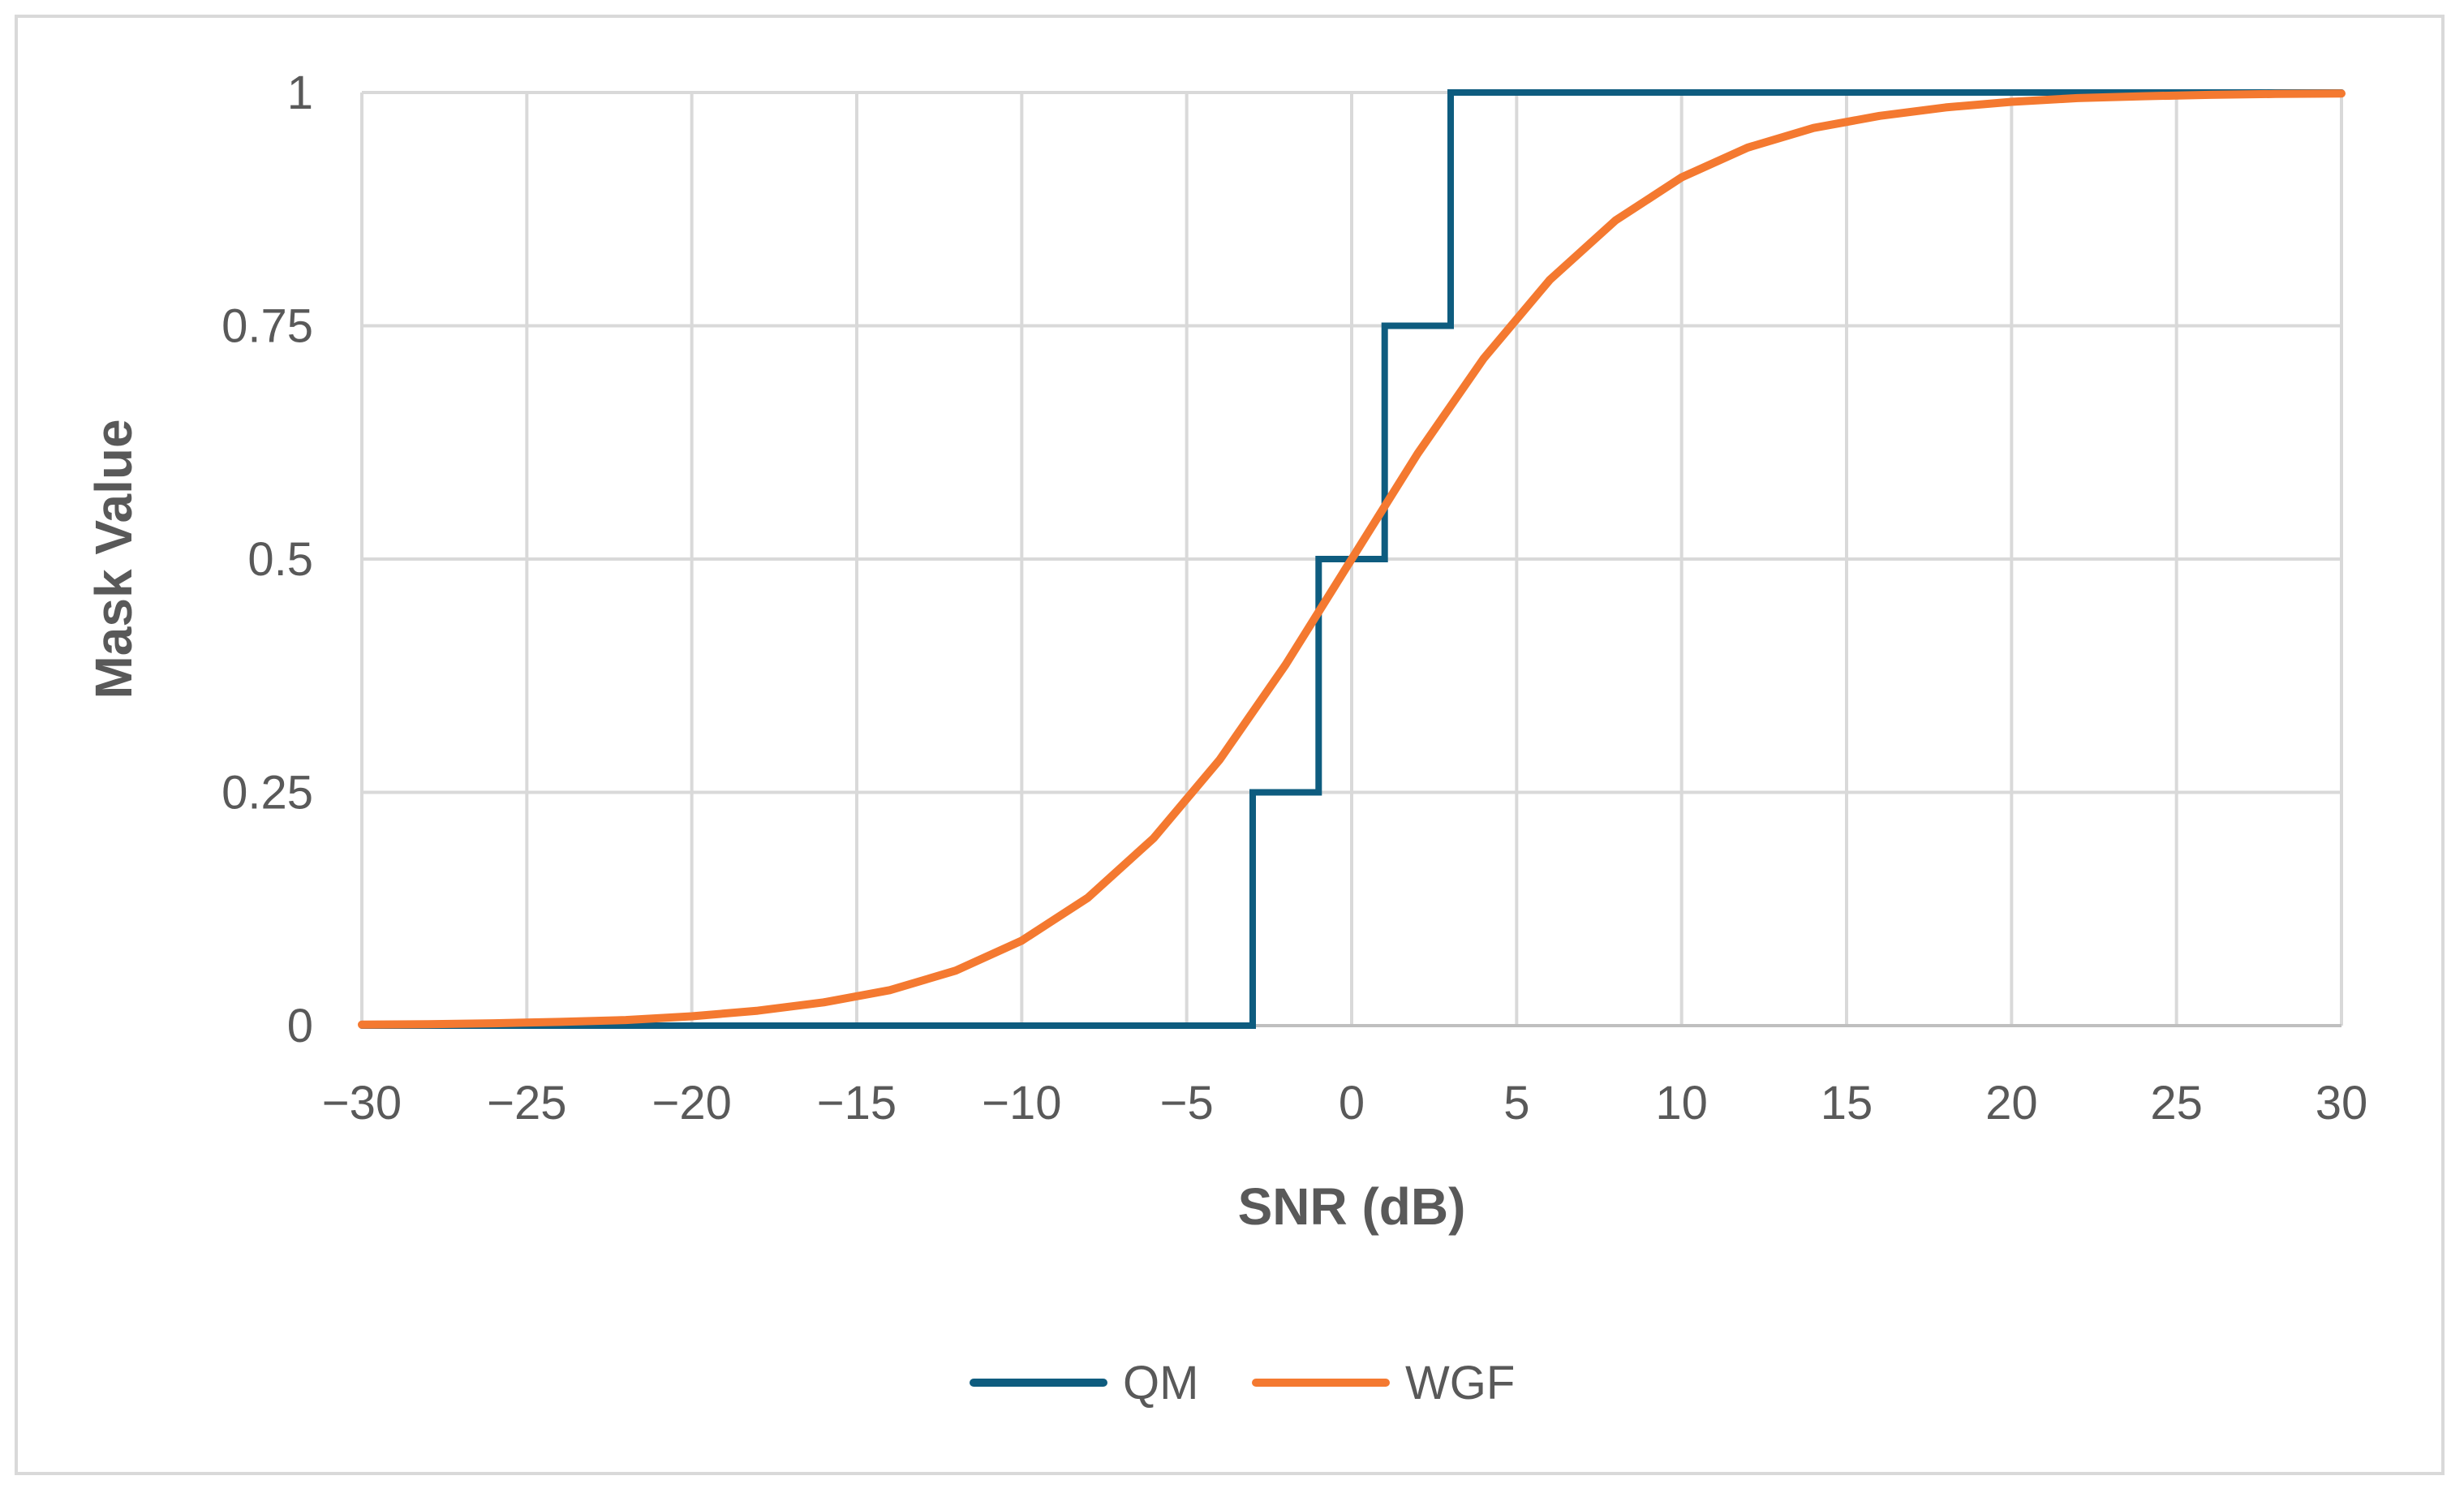  I want to click on y-tick-label: 0, so click(300, 1026).